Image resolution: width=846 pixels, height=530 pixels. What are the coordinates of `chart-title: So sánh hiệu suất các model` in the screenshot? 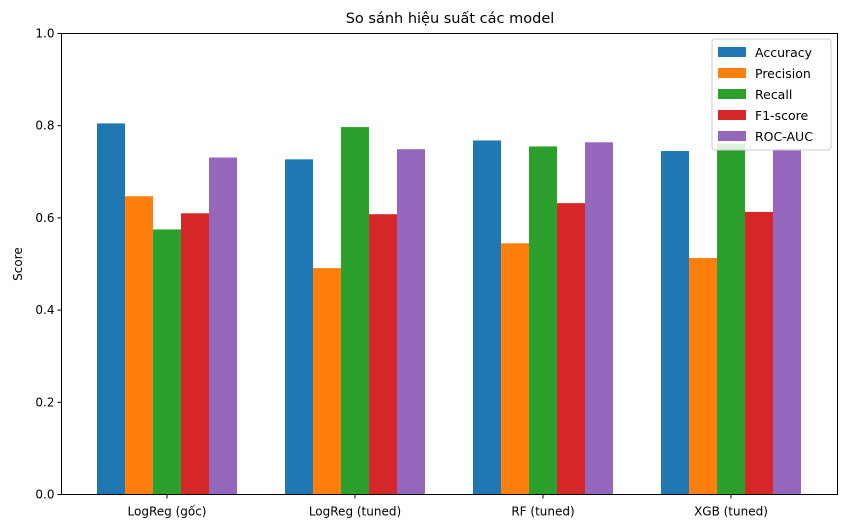 It's located at (450, 19).